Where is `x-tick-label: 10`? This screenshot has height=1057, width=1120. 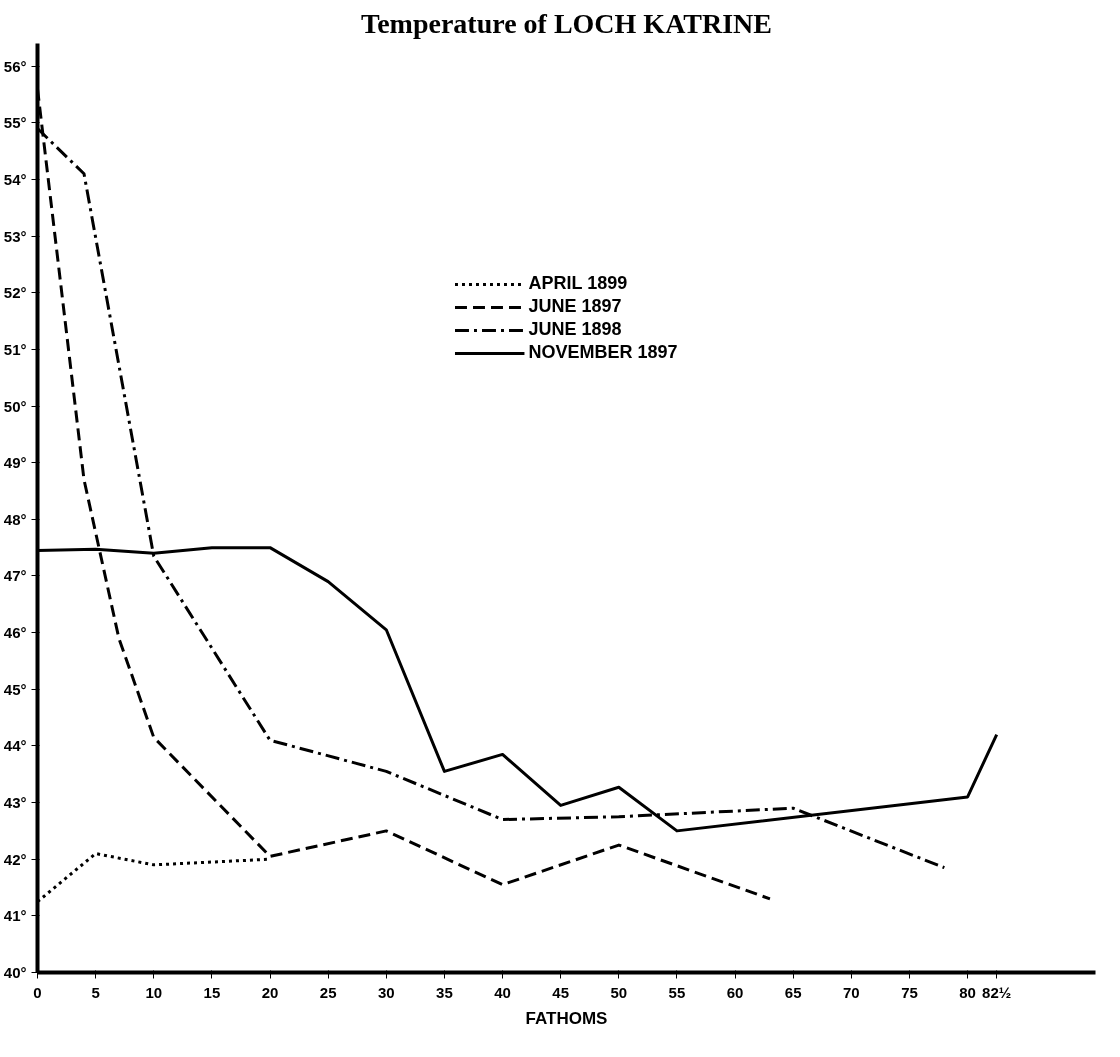
x-tick-label: 10 is located at coordinates (154, 992).